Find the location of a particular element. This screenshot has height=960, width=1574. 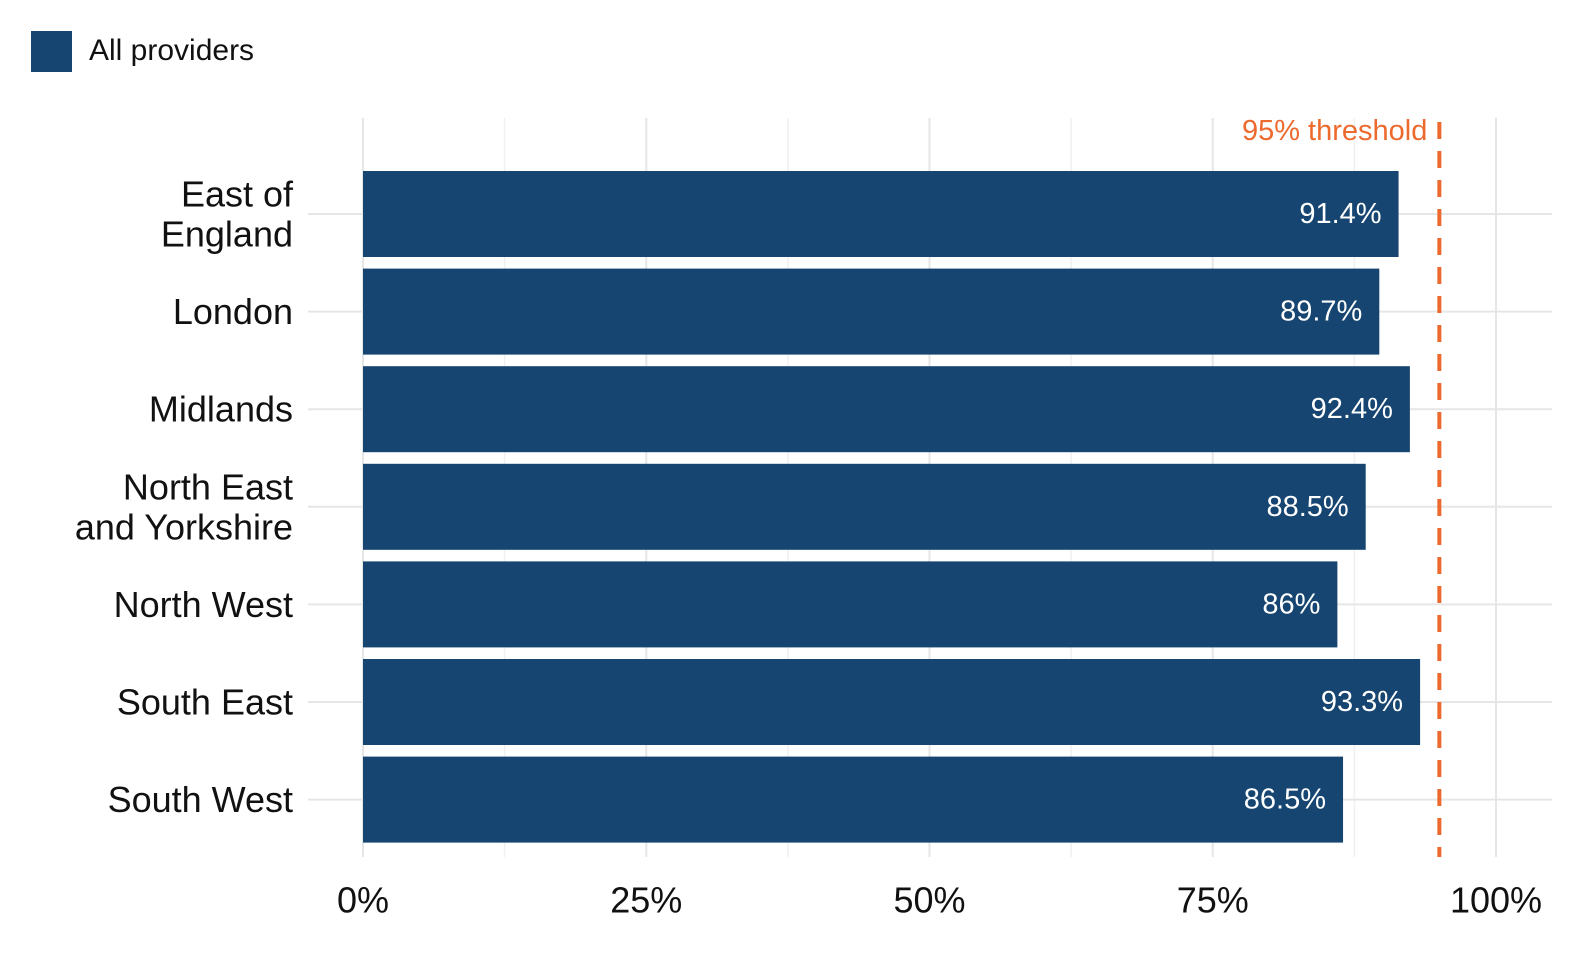

data-label: 91.4% is located at coordinates (1340, 214).